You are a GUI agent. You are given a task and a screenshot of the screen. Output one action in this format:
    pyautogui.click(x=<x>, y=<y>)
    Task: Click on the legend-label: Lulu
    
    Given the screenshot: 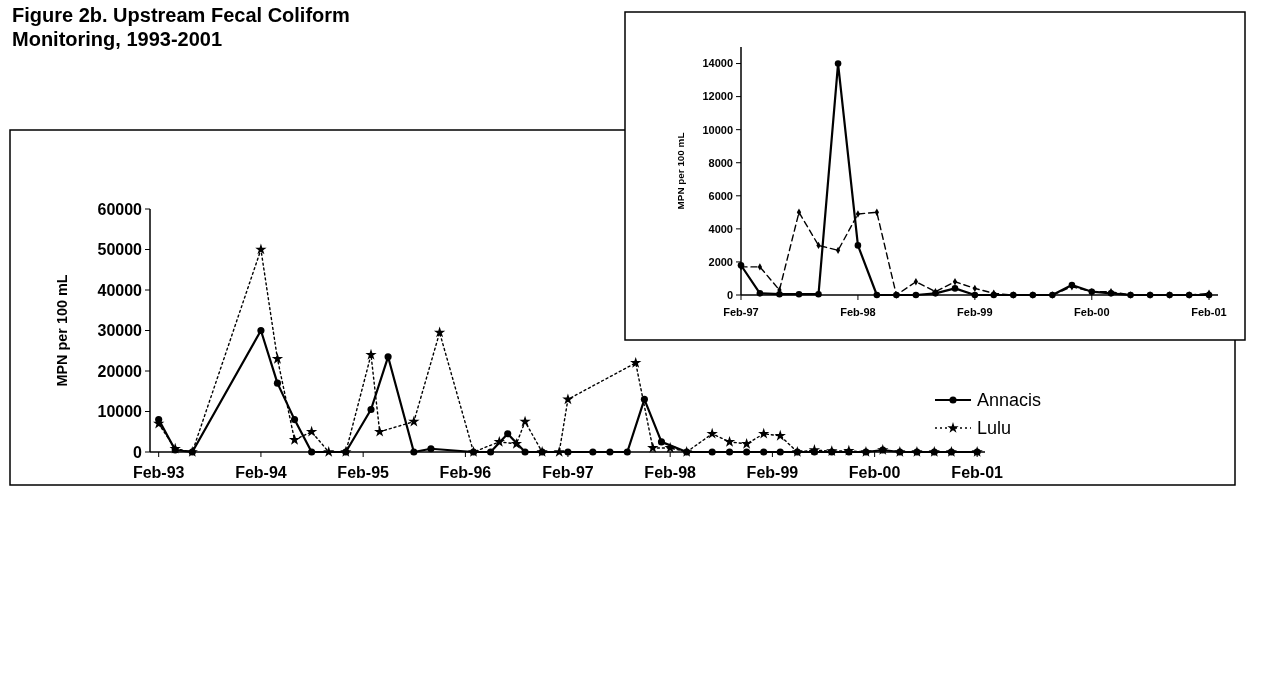 What is the action you would take?
    pyautogui.click(x=994, y=428)
    